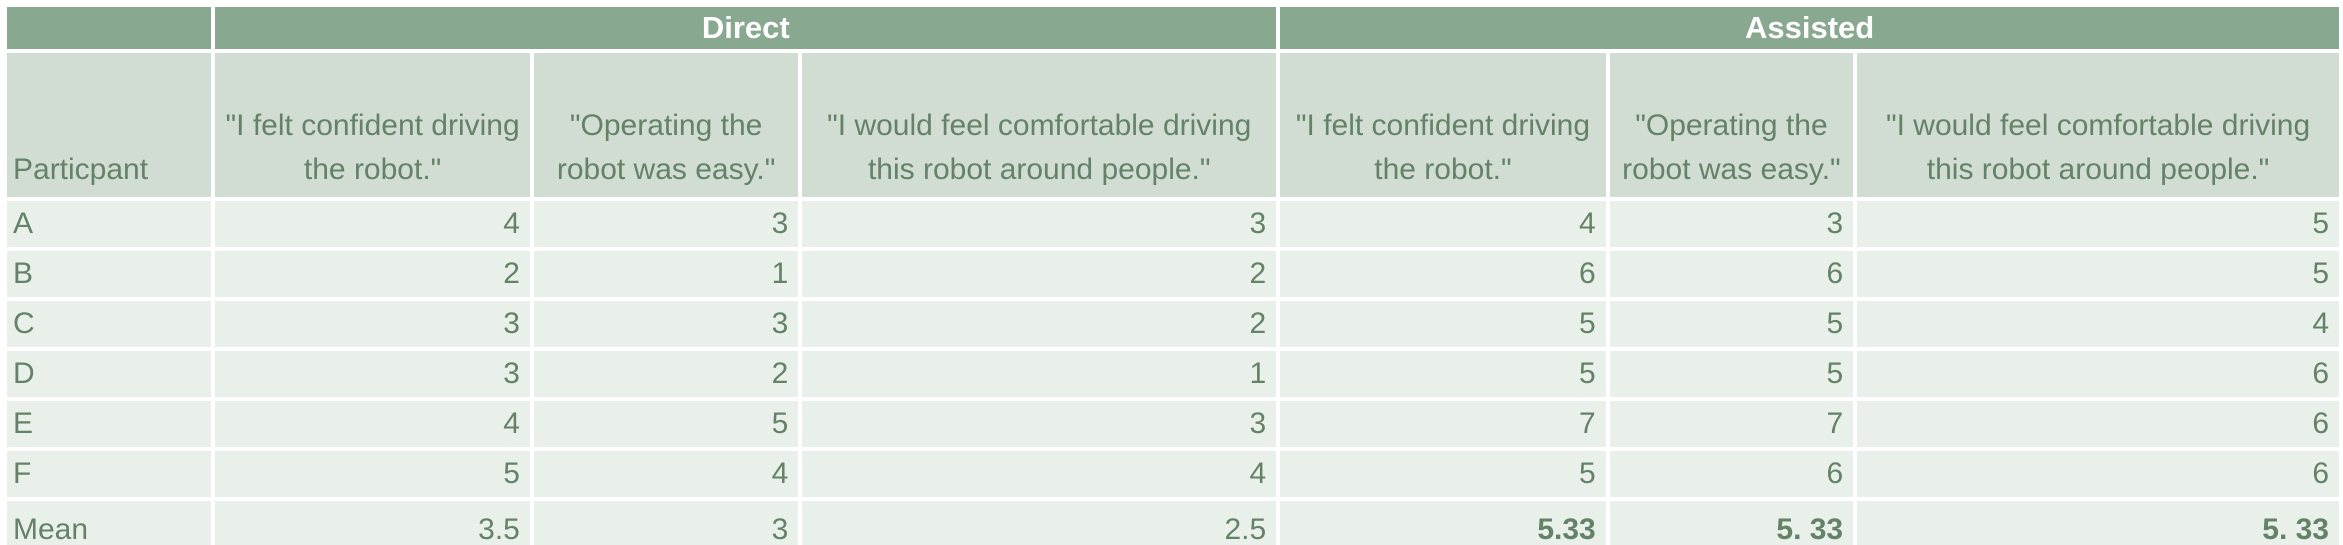 The height and width of the screenshot is (545, 2343). I want to click on participant-label: D, so click(109, 374).